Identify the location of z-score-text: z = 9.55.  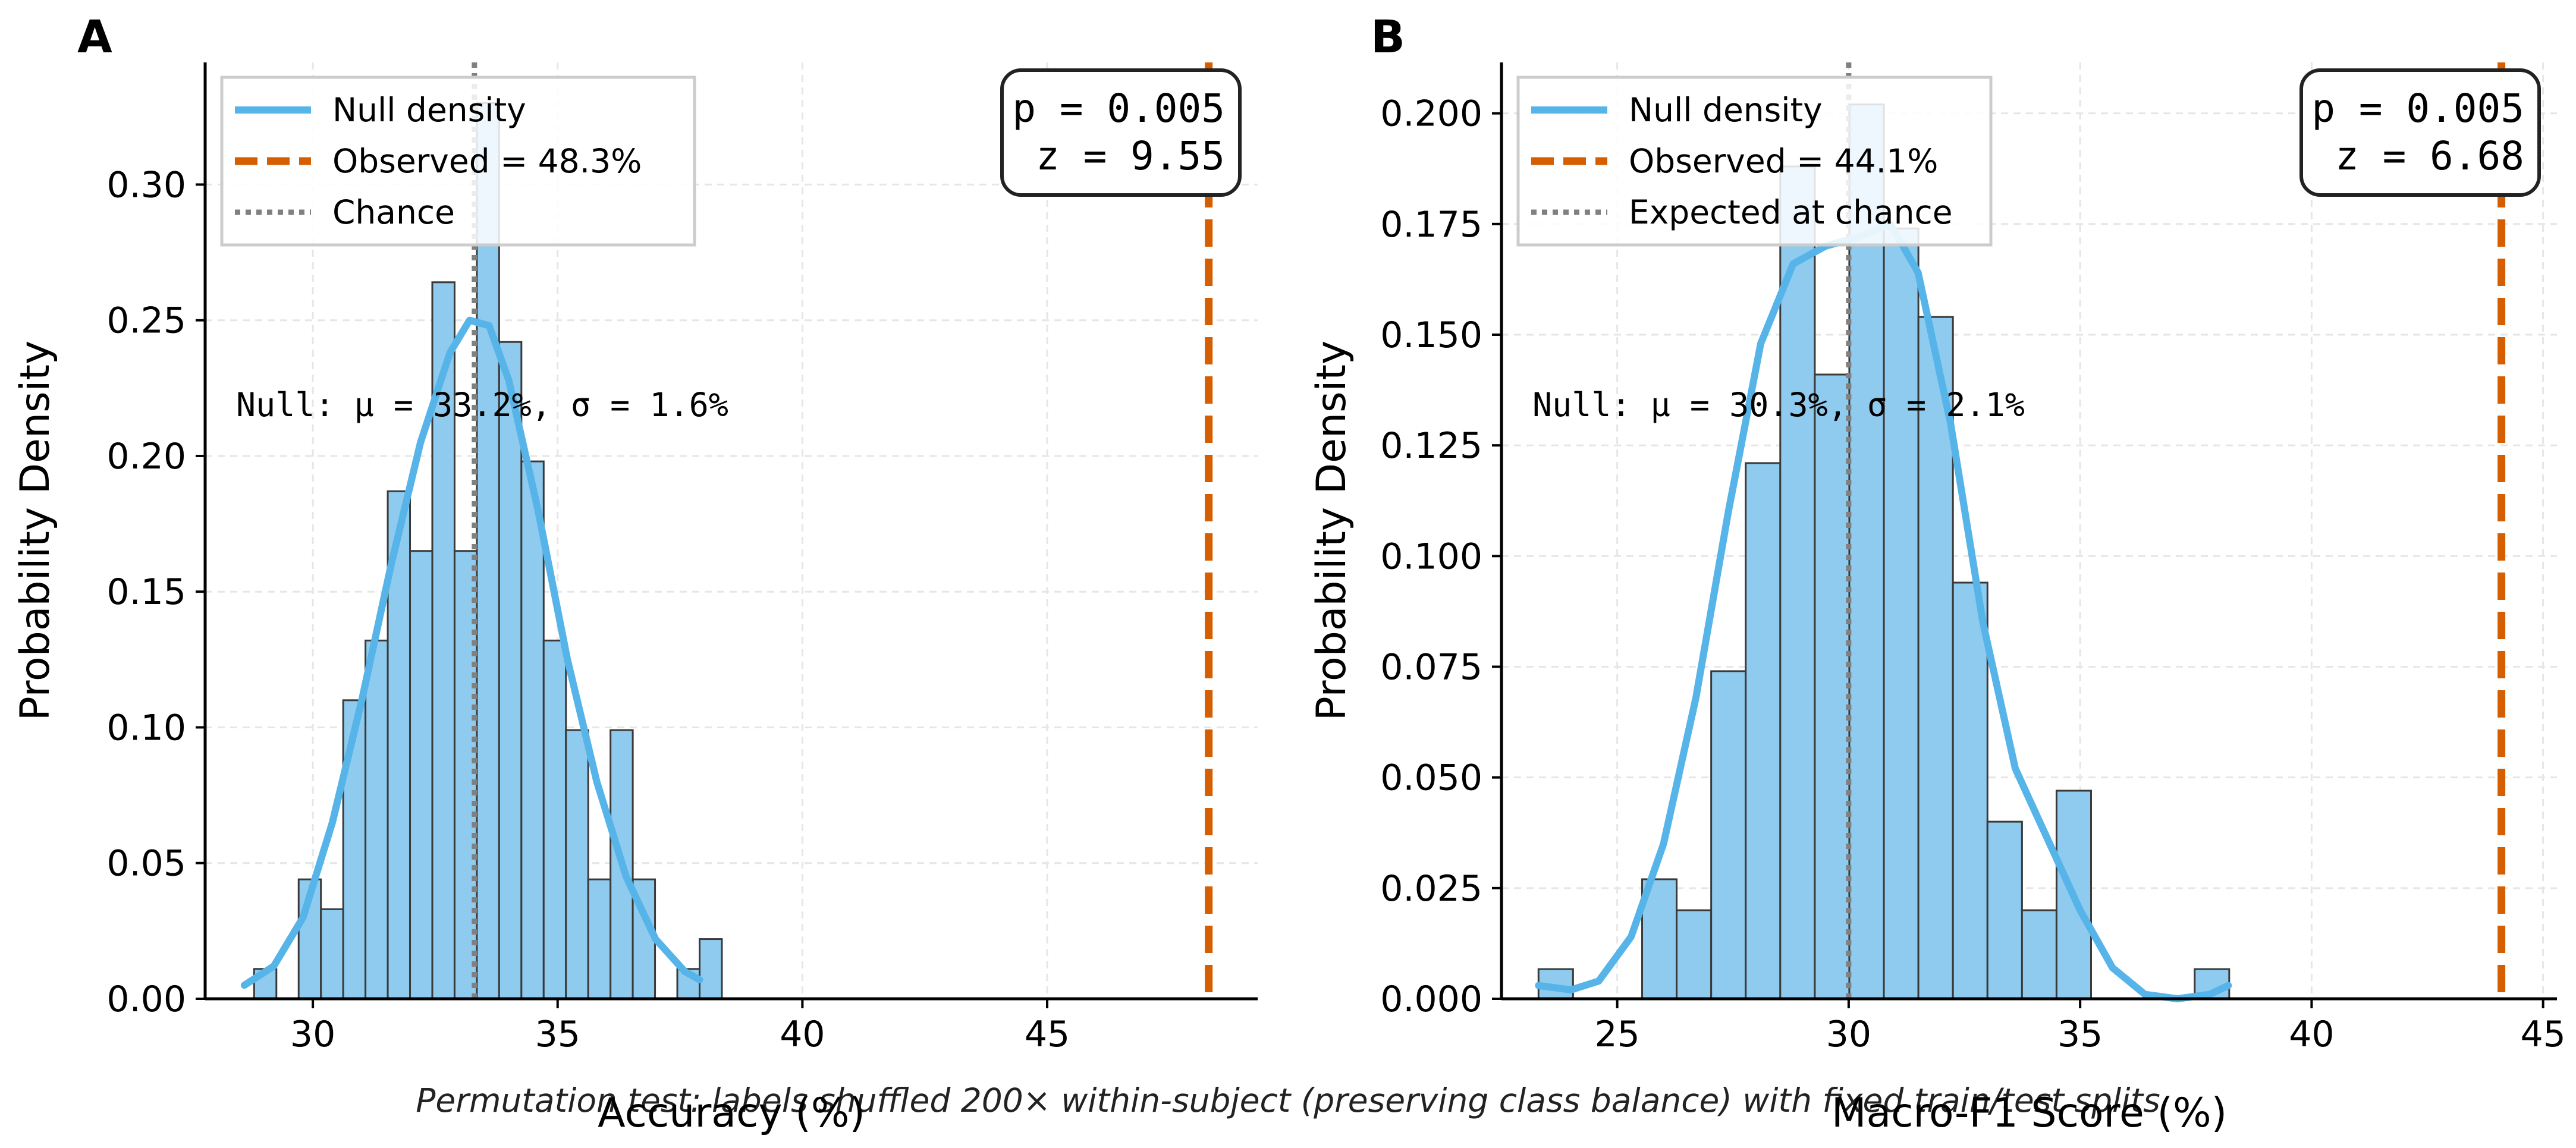
(1130, 156).